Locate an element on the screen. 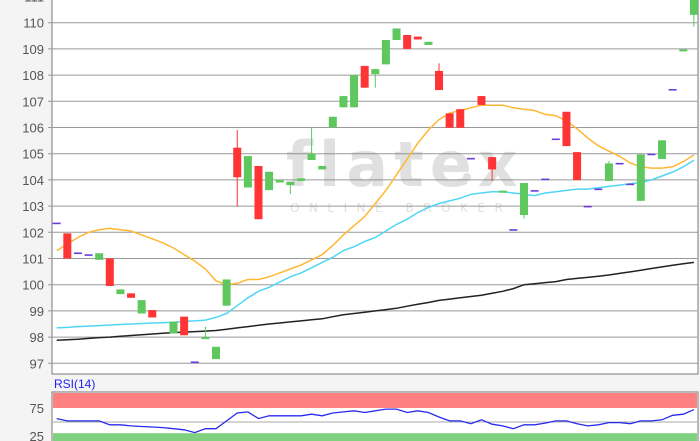 The image size is (700, 441). y-tick-label: 103 is located at coordinates (33, 206).